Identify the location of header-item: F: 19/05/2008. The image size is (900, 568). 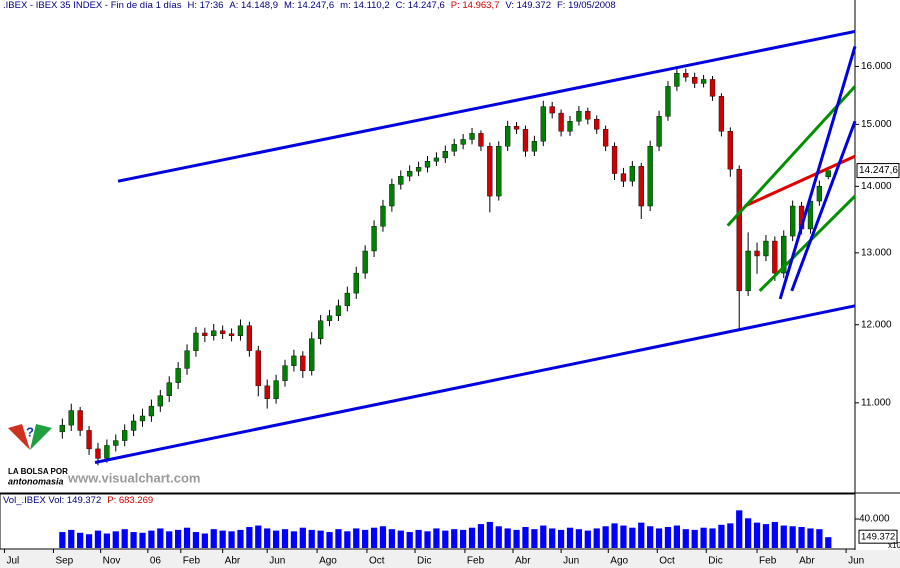
(586, 5).